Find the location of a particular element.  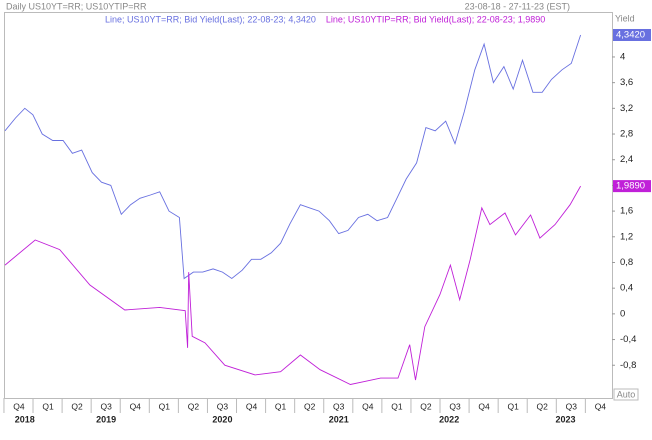

x-year-label: 2018 is located at coordinates (25, 419).